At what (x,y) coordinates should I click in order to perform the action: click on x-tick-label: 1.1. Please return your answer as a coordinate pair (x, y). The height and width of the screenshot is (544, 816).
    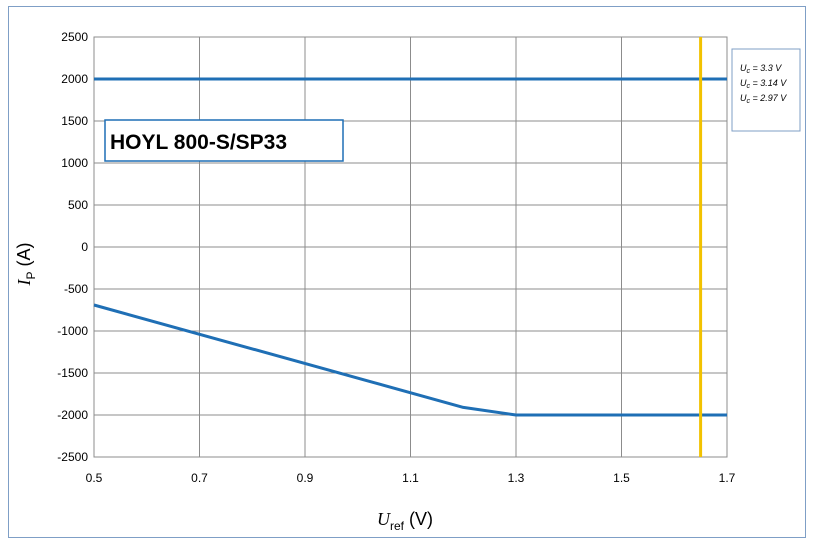
    Looking at the image, I should click on (410, 478).